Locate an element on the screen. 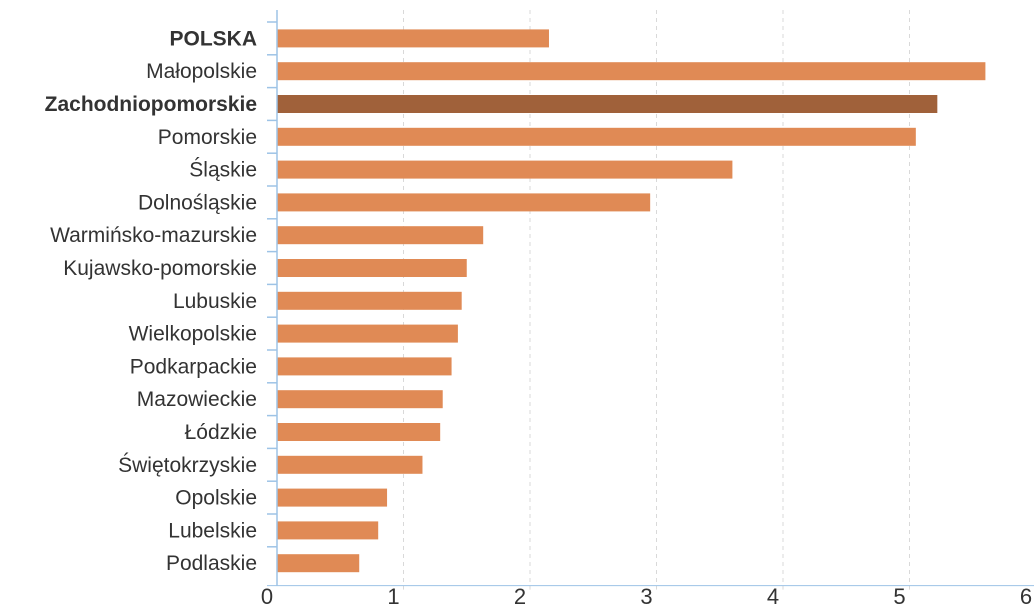 This screenshot has height=607, width=1034. category-label: POLSKA is located at coordinates (213, 38).